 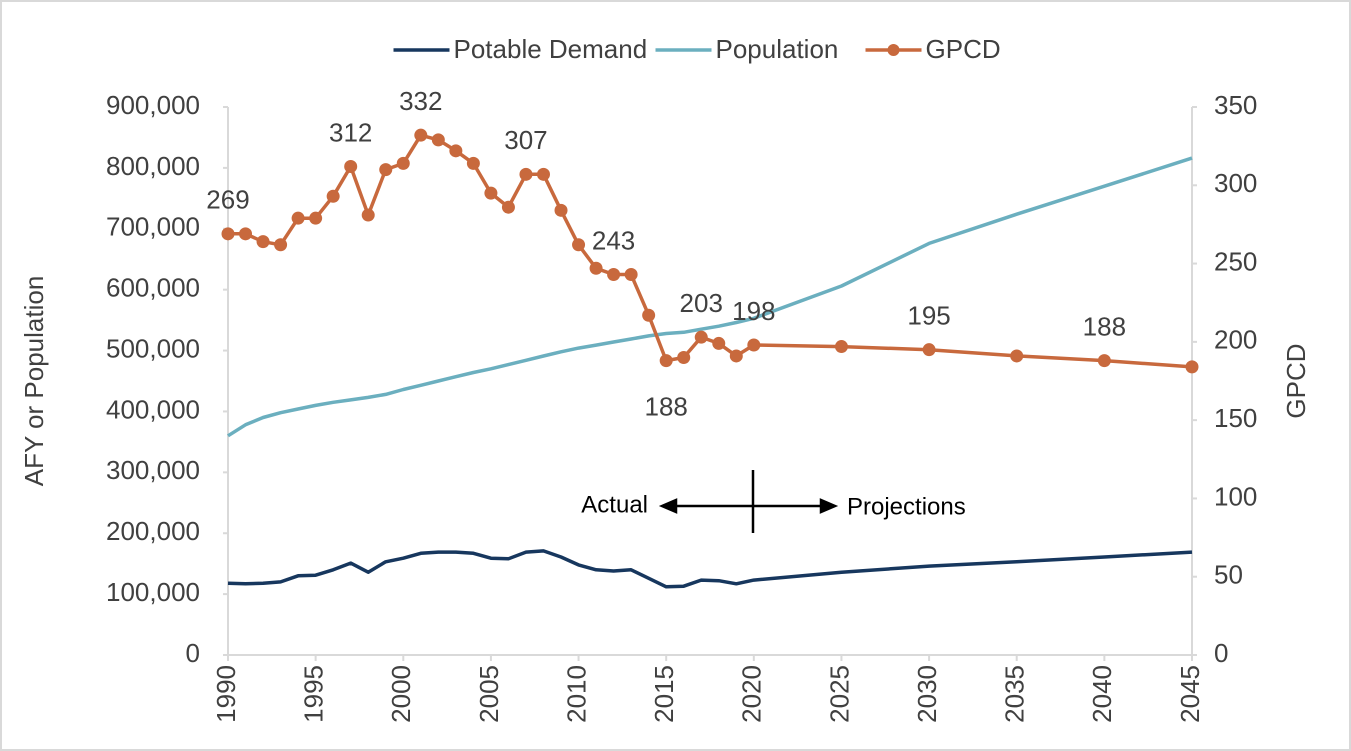 What do you see at coordinates (753, 311) in the screenshot?
I see `data-label: 198` at bounding box center [753, 311].